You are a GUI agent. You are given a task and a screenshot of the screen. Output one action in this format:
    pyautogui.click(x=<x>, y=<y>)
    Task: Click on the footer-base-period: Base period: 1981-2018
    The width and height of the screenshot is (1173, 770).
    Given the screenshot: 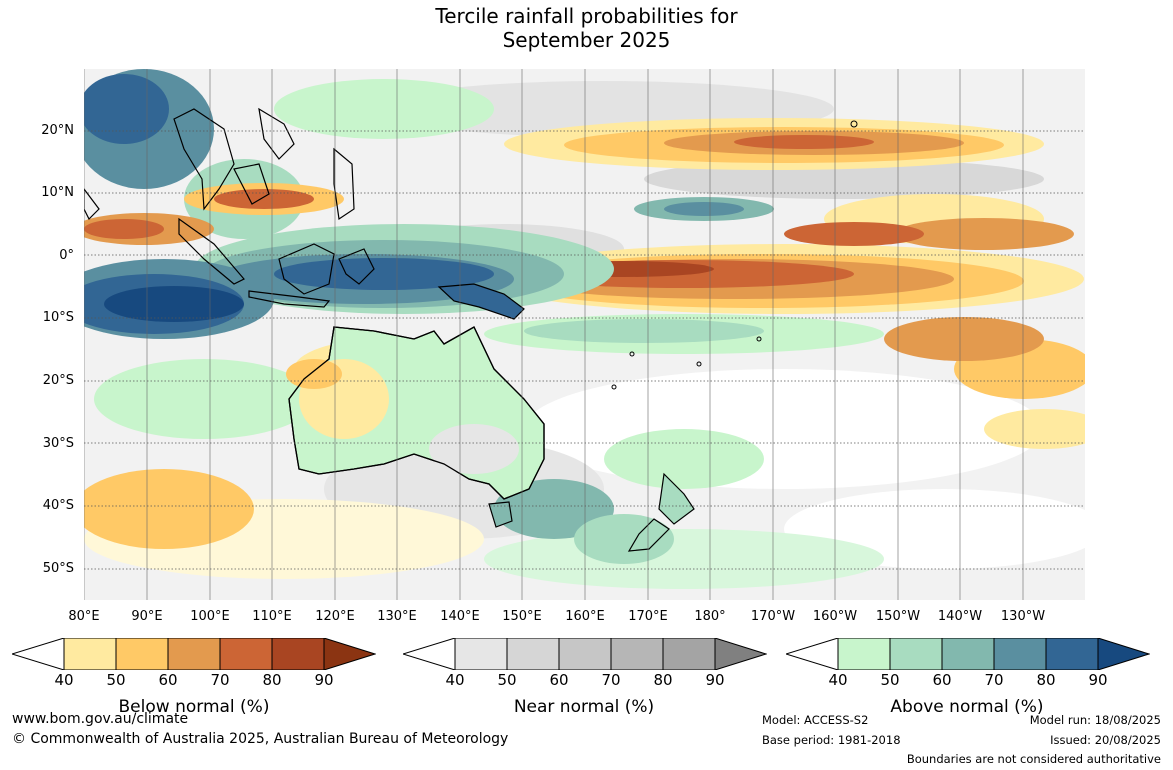 What is the action you would take?
    pyautogui.click(x=831, y=740)
    